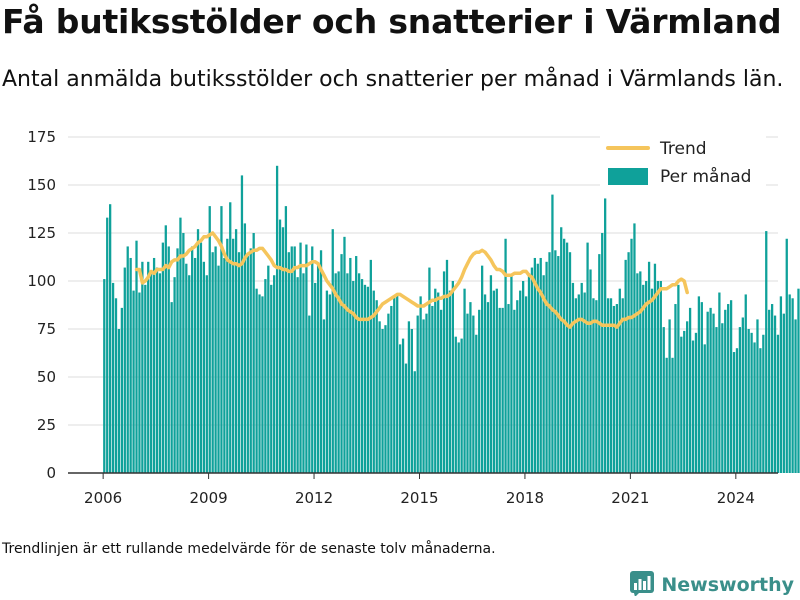 This screenshot has width=800, height=600. Describe the element at coordinates (103, 498) in the screenshot. I see `x-tick-label: 2006` at that location.